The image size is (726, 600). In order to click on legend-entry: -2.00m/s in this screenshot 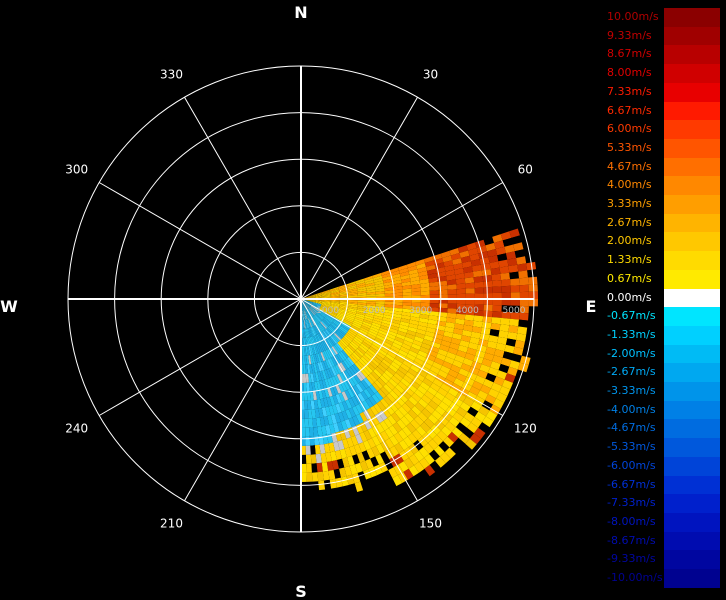, I will do `click(665, 354)`.